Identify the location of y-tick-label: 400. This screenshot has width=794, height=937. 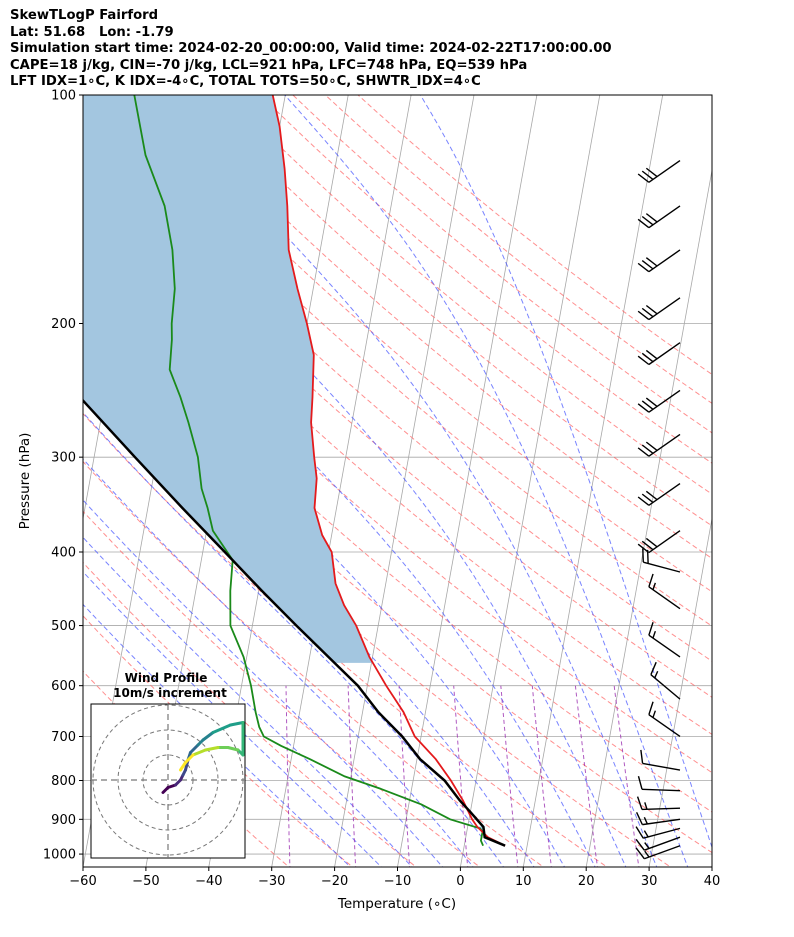
(63, 553).